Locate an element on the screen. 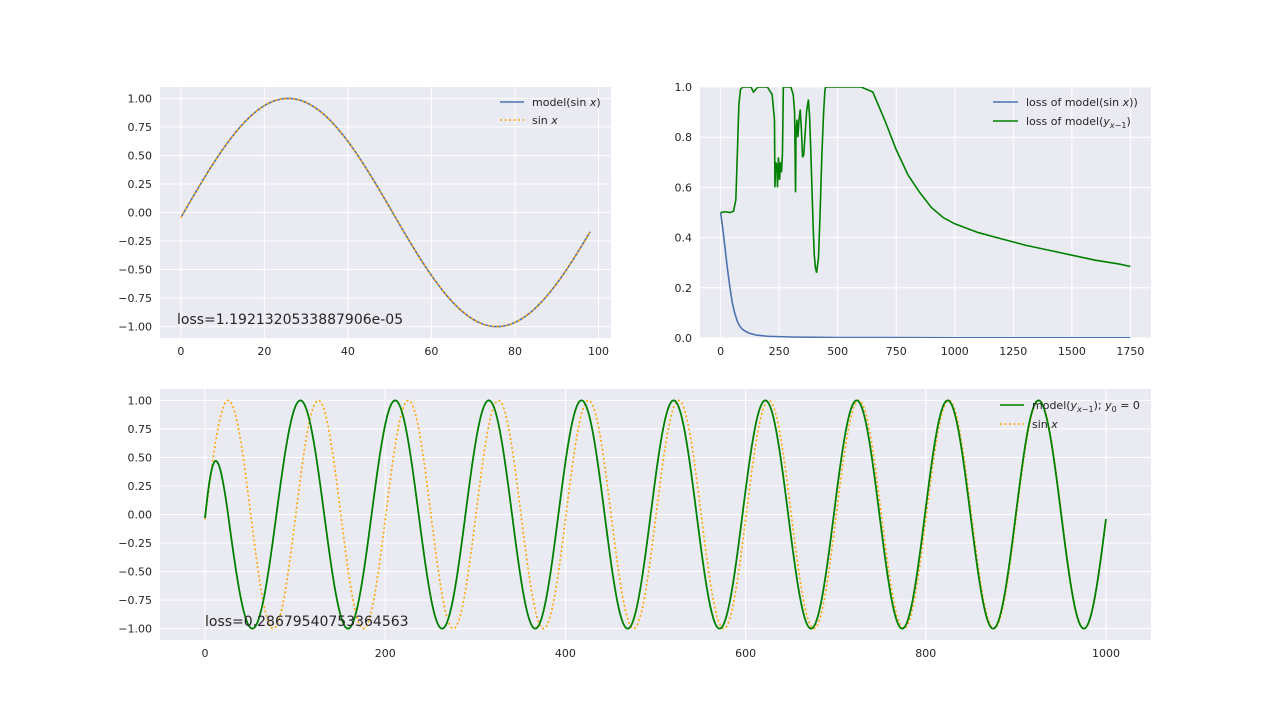 Image resolution: width=1280 pixels, height=720 pixels. x-tick-label: 1250 is located at coordinates (1013, 351).